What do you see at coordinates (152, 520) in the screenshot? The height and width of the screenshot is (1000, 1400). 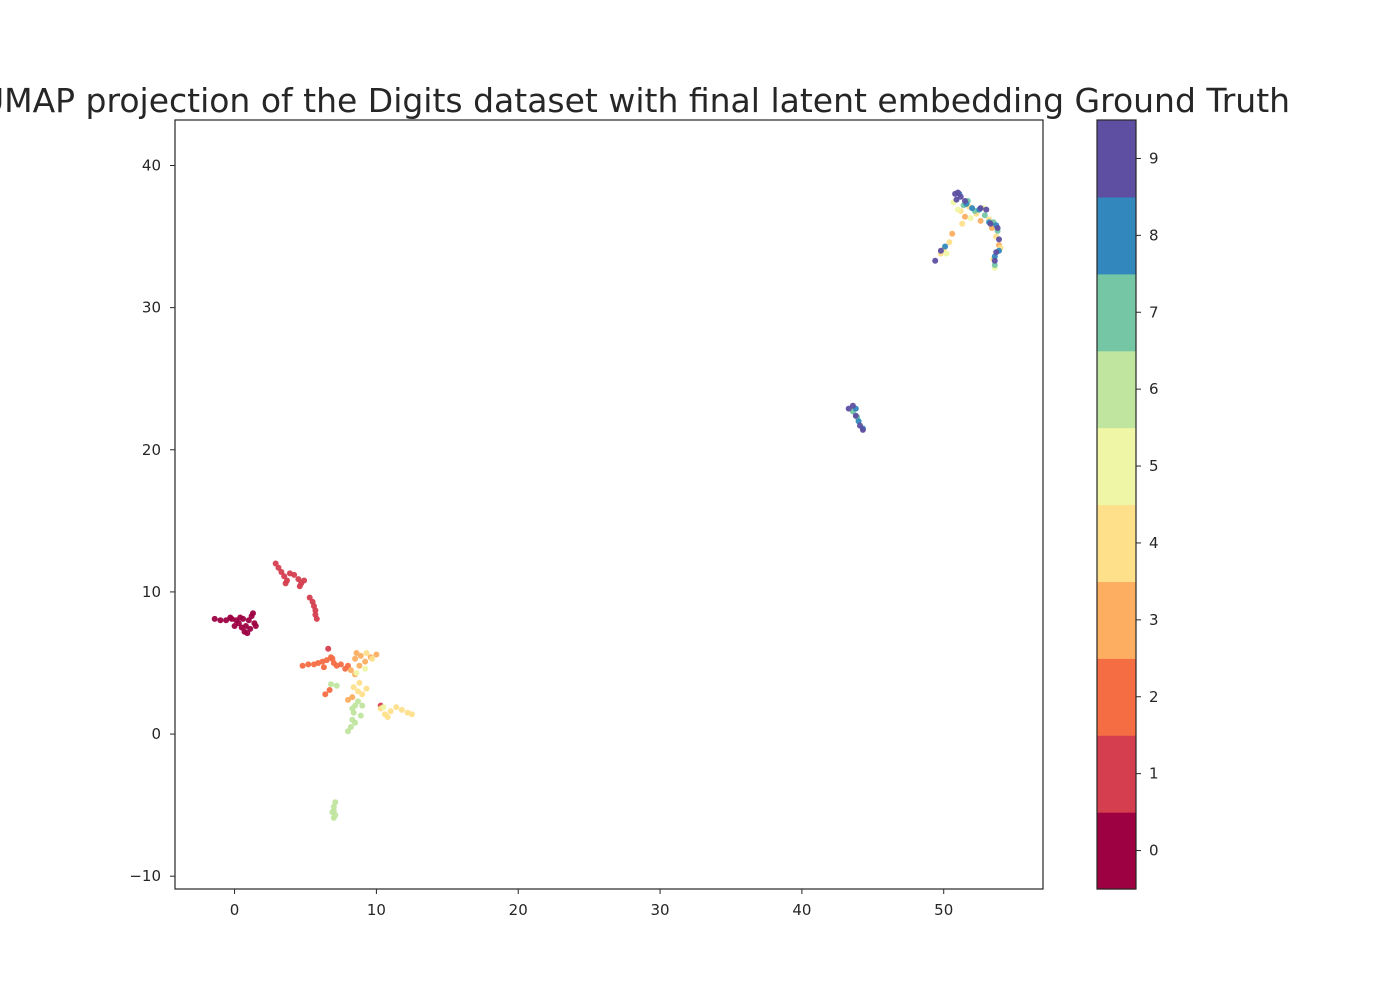 I see `y-axis: −10 0 10 20 30 40` at bounding box center [152, 520].